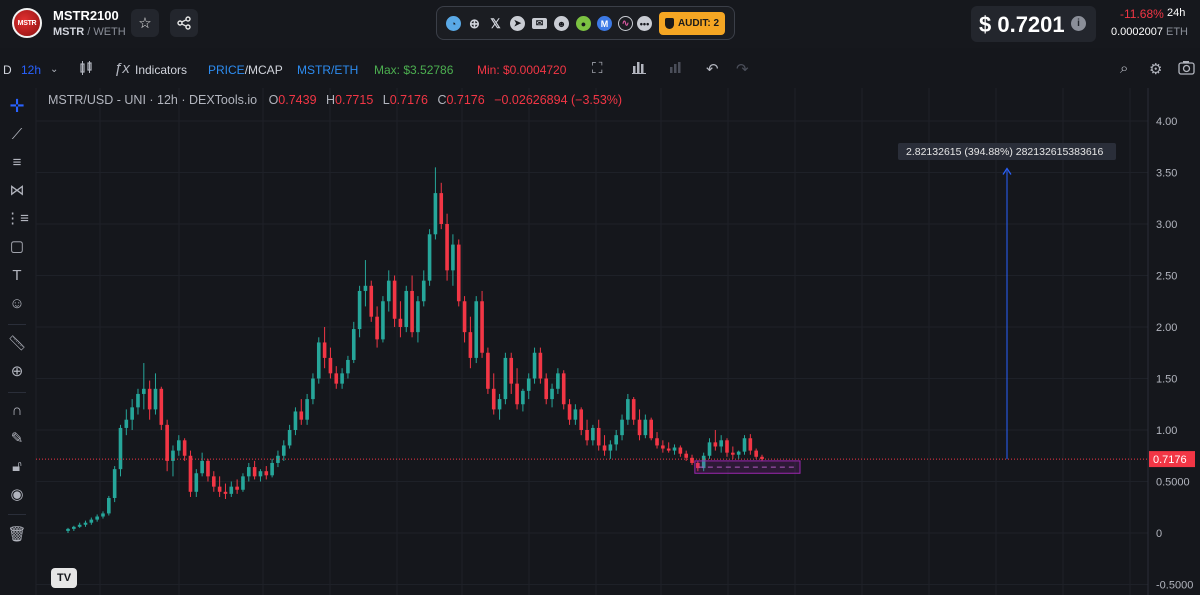 This screenshot has height=595, width=1200. Describe the element at coordinates (64, 578) in the screenshot. I see `tradingview-logo: TV` at that location.